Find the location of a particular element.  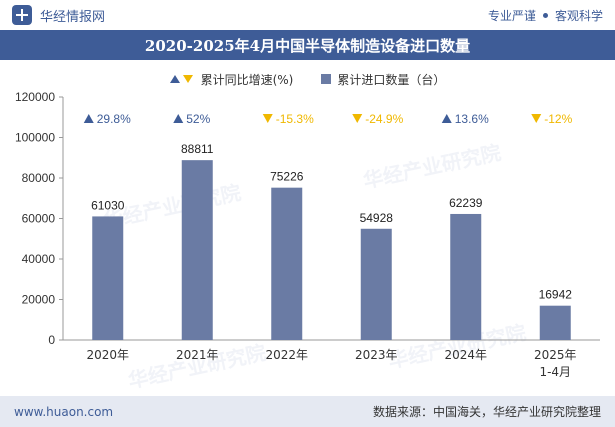

x-tick-label: 2021年 is located at coordinates (197, 355).